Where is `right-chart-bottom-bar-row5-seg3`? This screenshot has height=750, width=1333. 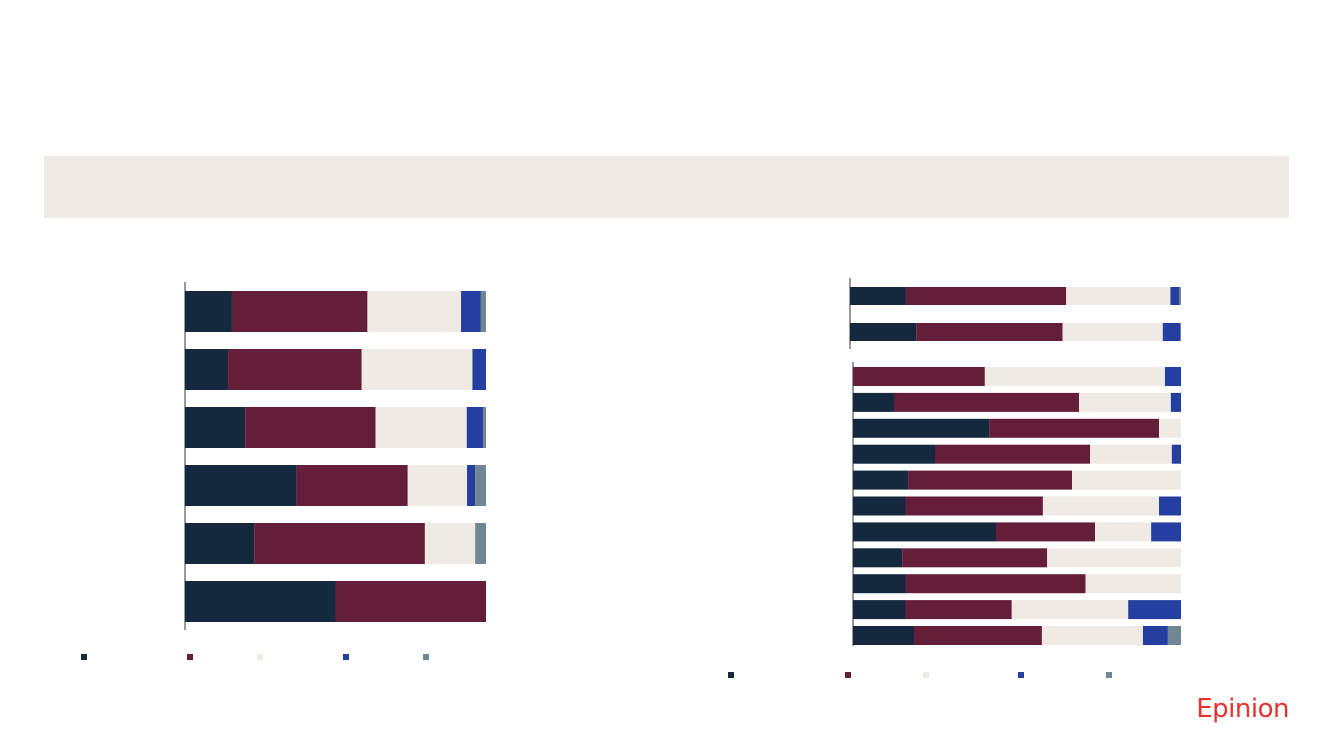 right-chart-bottom-bar-row5-seg3 is located at coordinates (1126, 480).